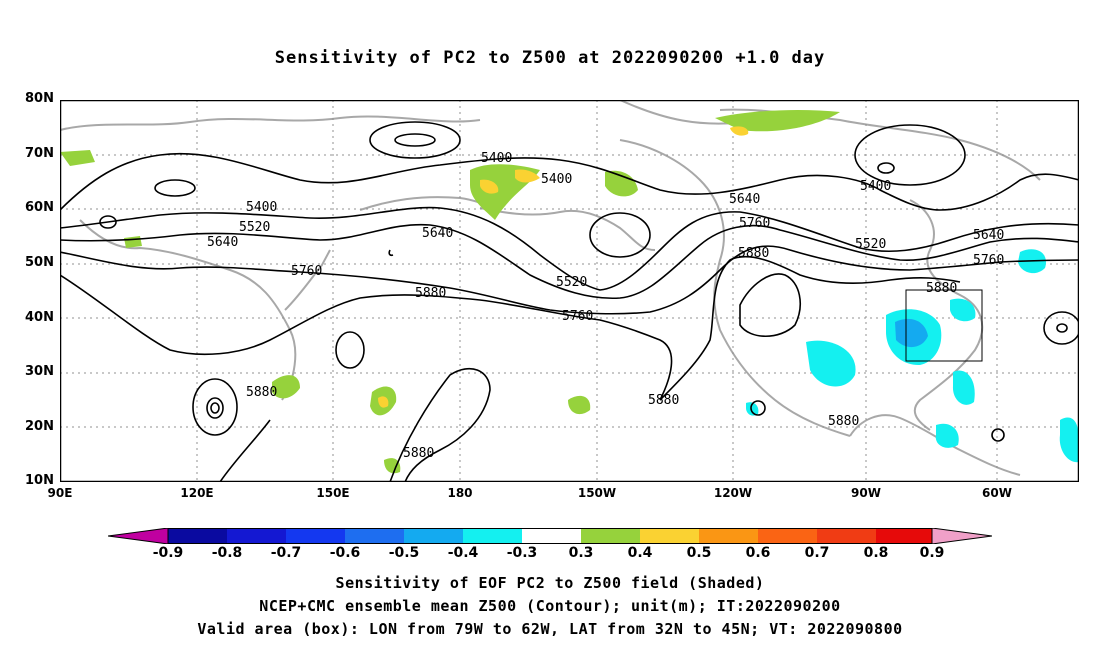  Describe the element at coordinates (699, 553) in the screenshot. I see `colorbar-label: 0.5` at that location.